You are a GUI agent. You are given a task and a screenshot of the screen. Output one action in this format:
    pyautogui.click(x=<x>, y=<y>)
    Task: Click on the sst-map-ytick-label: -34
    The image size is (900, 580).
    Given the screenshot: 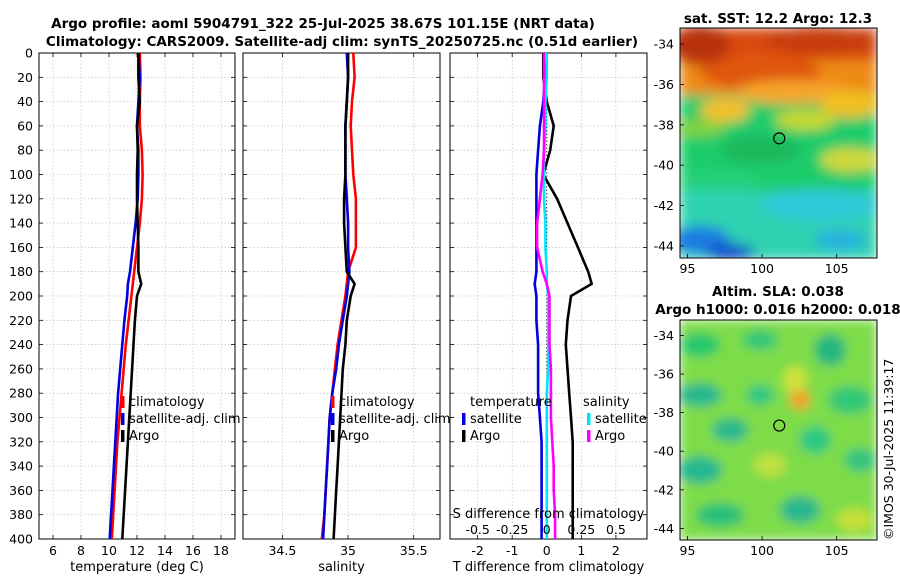 What is the action you would take?
    pyautogui.click(x=664, y=44)
    